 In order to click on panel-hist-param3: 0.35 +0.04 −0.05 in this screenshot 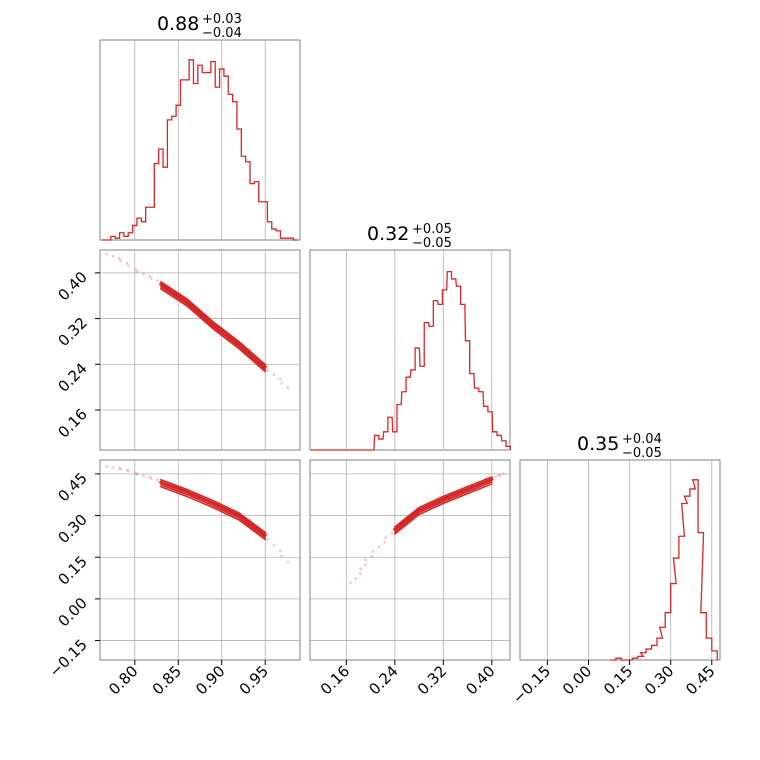, I will do `click(620, 546)`.